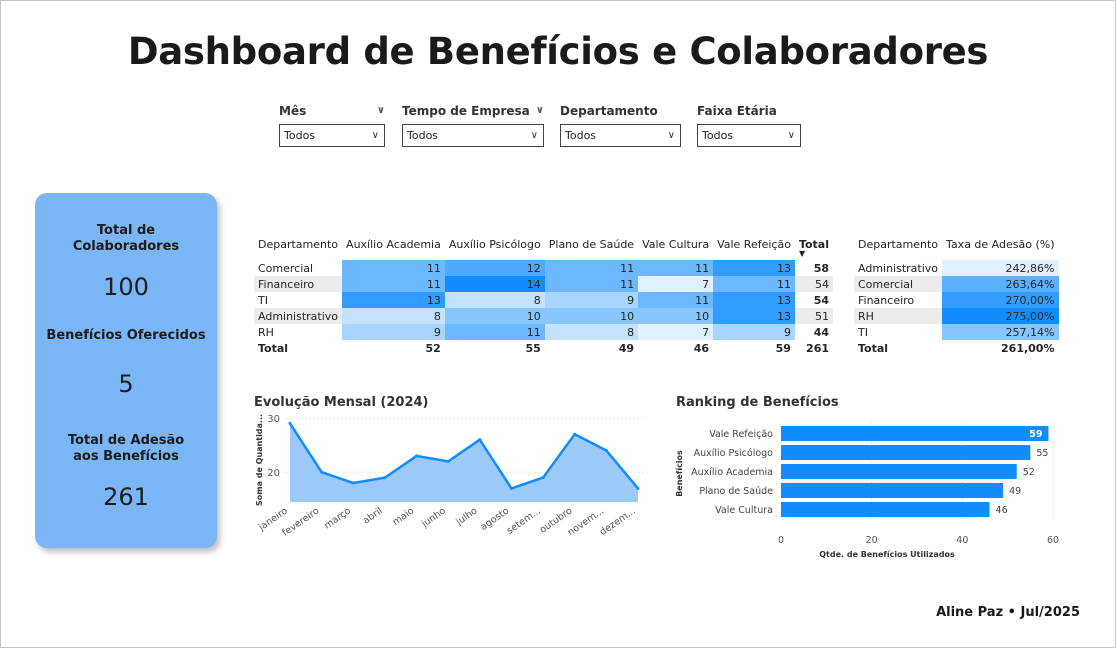 Image resolution: width=1116 pixels, height=648 pixels. I want to click on slicer-faixa-etaria: Faixa Etária Todos ∨, so click(749, 125).